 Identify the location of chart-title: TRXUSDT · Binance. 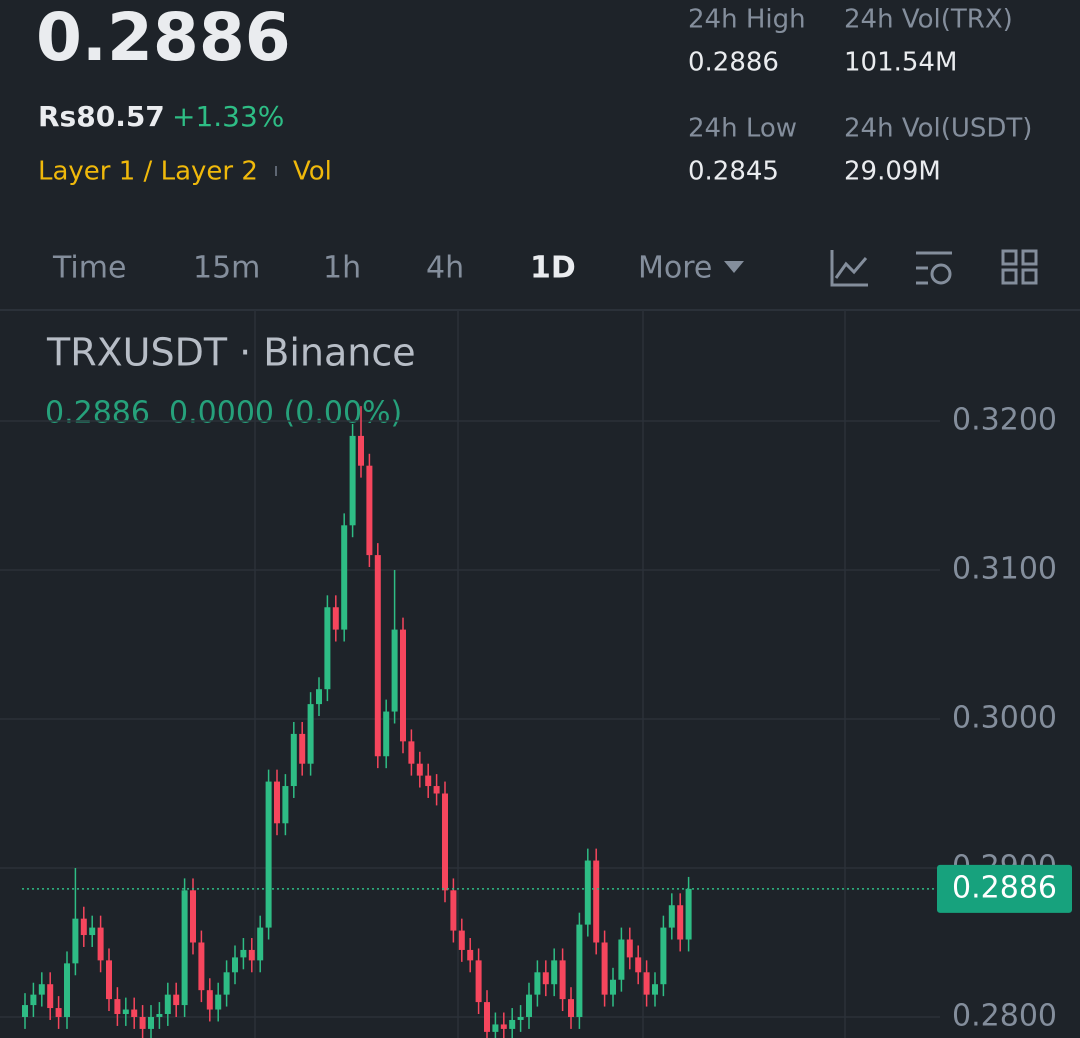
(231, 353).